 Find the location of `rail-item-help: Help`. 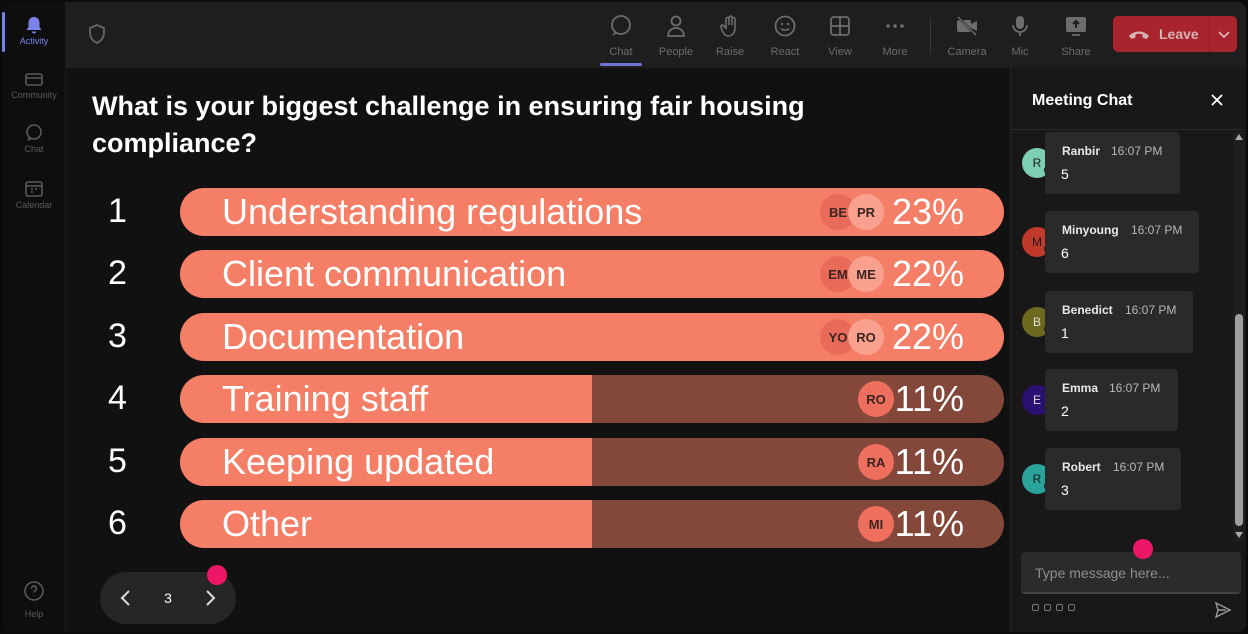

rail-item-help: Help is located at coordinates (34, 601).